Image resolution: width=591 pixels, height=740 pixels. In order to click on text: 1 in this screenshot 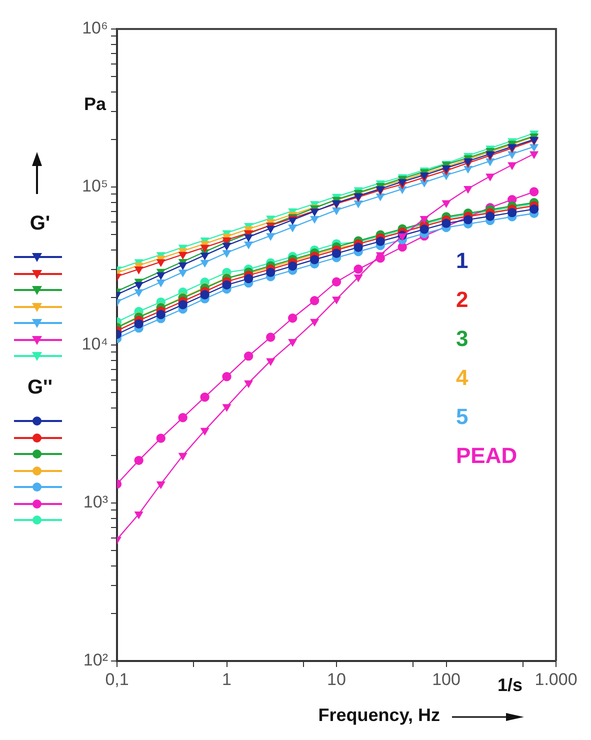, I will do `click(462, 261)`.